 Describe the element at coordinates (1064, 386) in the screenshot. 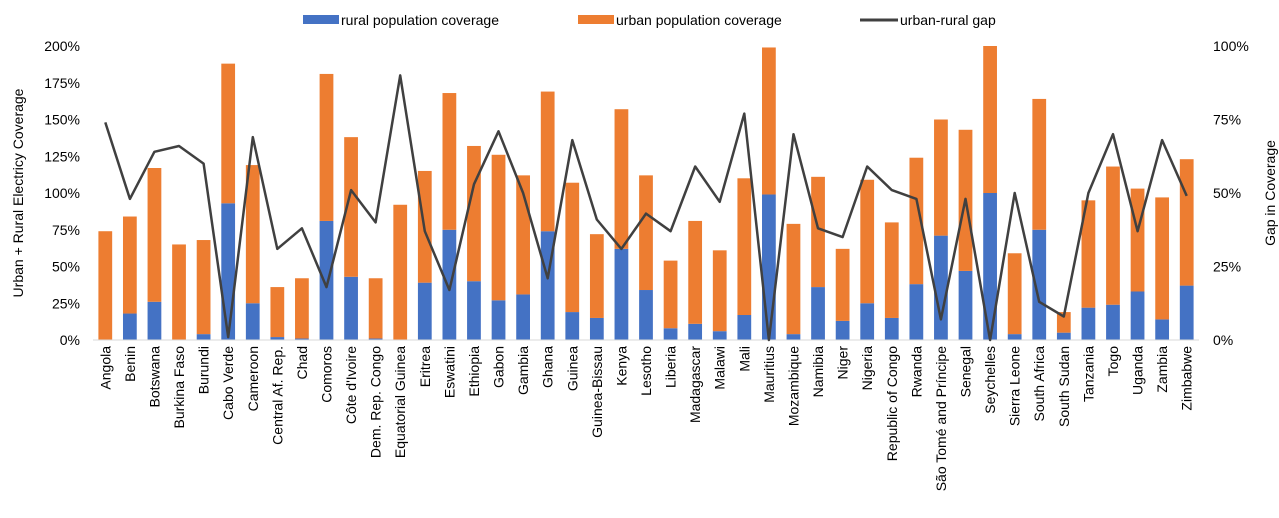

I see `x-tick-label: South Sudan` at that location.